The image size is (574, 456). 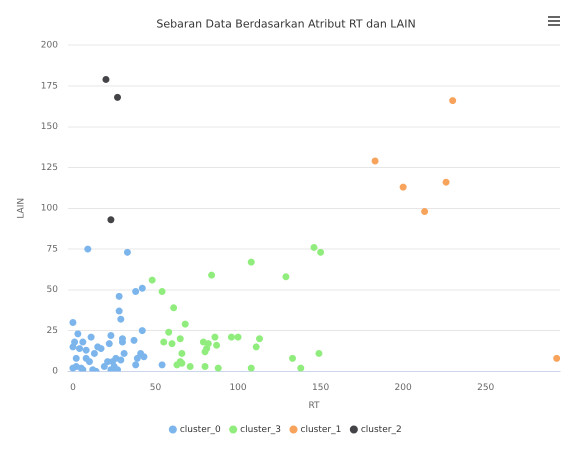 What do you see at coordinates (21, 208) in the screenshot?
I see `y-axis-title: LAIN` at bounding box center [21, 208].